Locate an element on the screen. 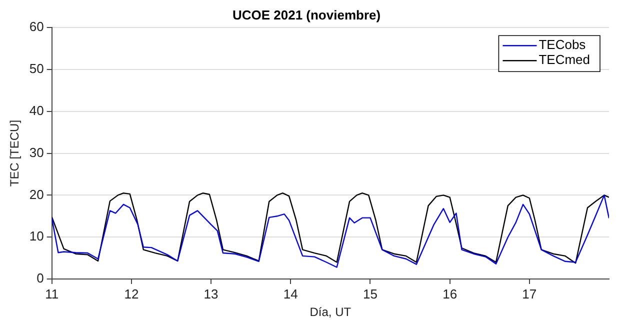 Image resolution: width=639 pixels, height=320 pixels. x-tick-label: 11 is located at coordinates (52, 294).